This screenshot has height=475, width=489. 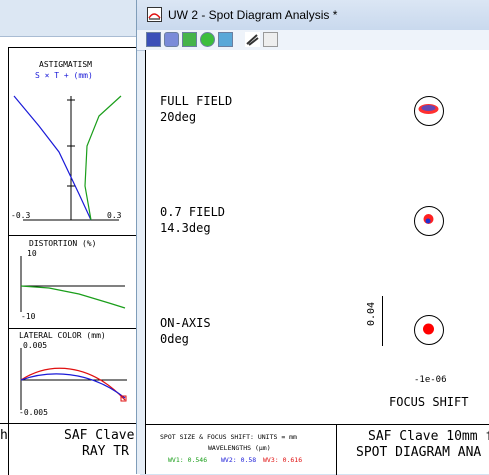 What do you see at coordinates (174, 339) in the screenshot?
I see `field-3-angle: 0deg` at bounding box center [174, 339].